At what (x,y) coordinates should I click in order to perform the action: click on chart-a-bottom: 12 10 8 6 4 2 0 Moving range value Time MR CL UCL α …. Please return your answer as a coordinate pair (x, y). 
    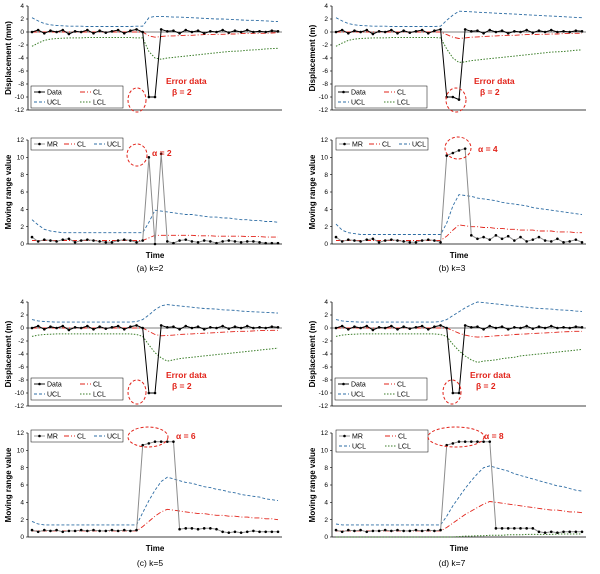
    Looking at the image, I should click on (143, 198).